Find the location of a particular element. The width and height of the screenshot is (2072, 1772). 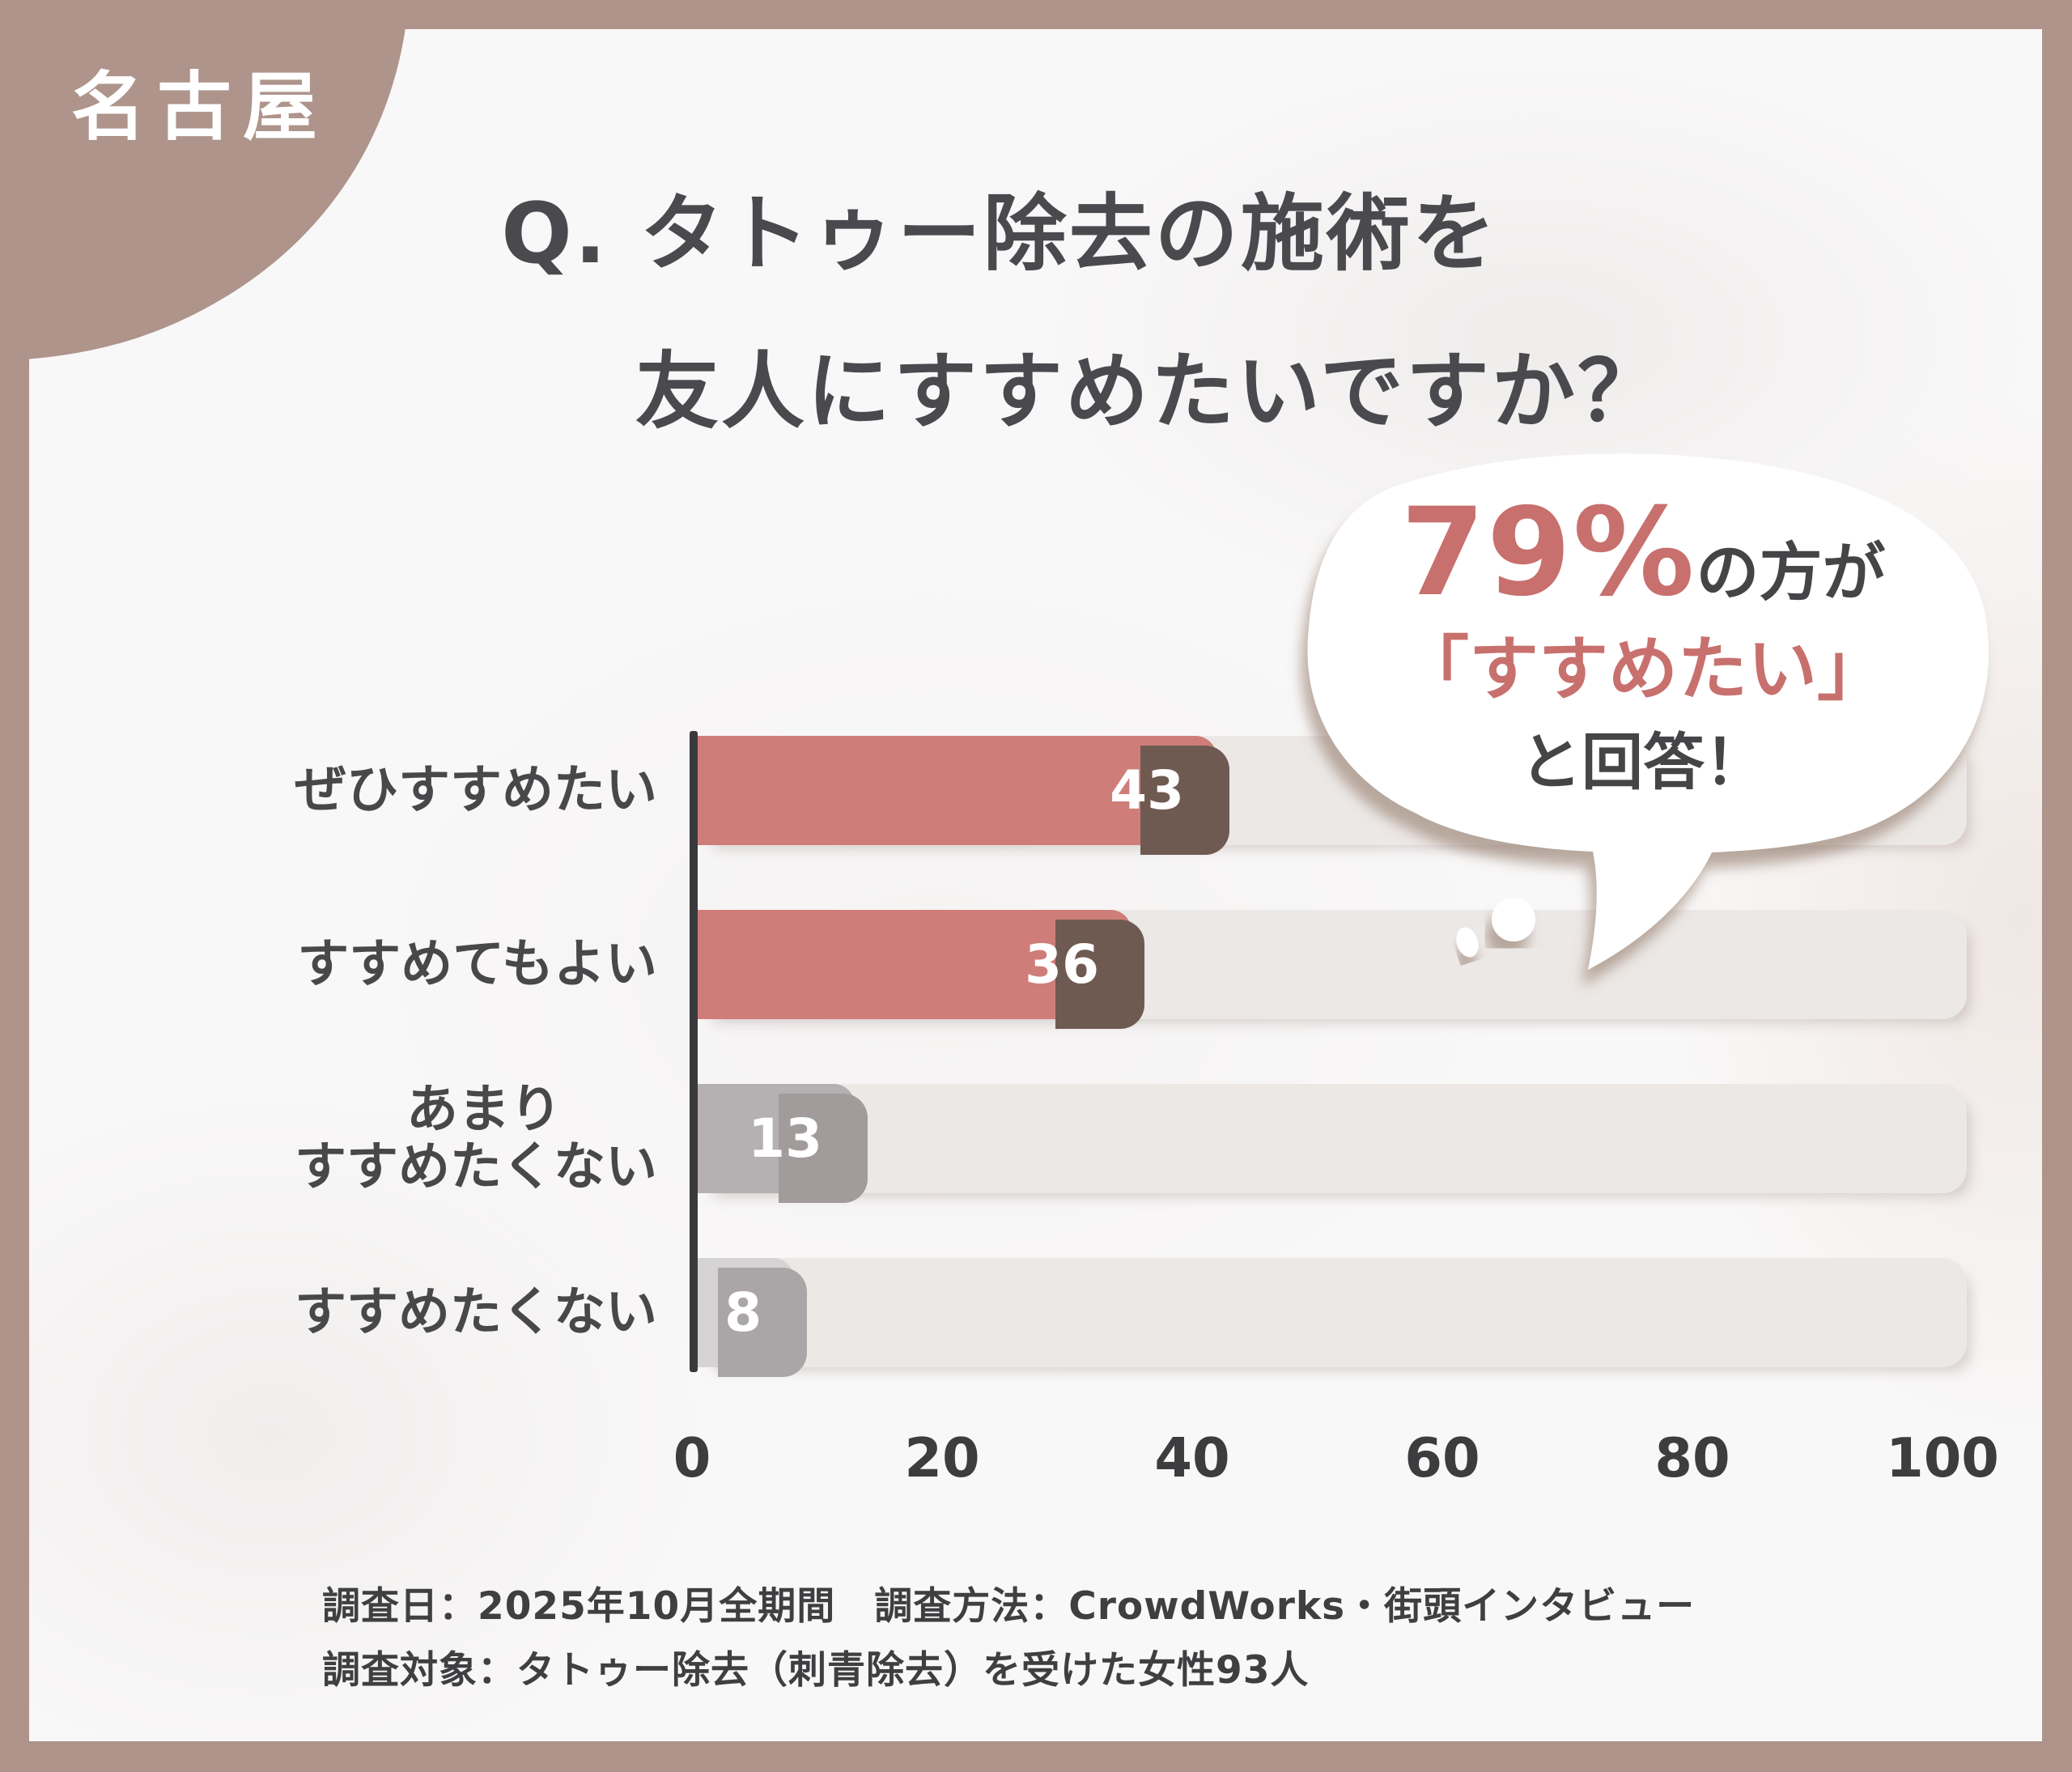

category-label: すすめてもよい is located at coordinates (477, 964).